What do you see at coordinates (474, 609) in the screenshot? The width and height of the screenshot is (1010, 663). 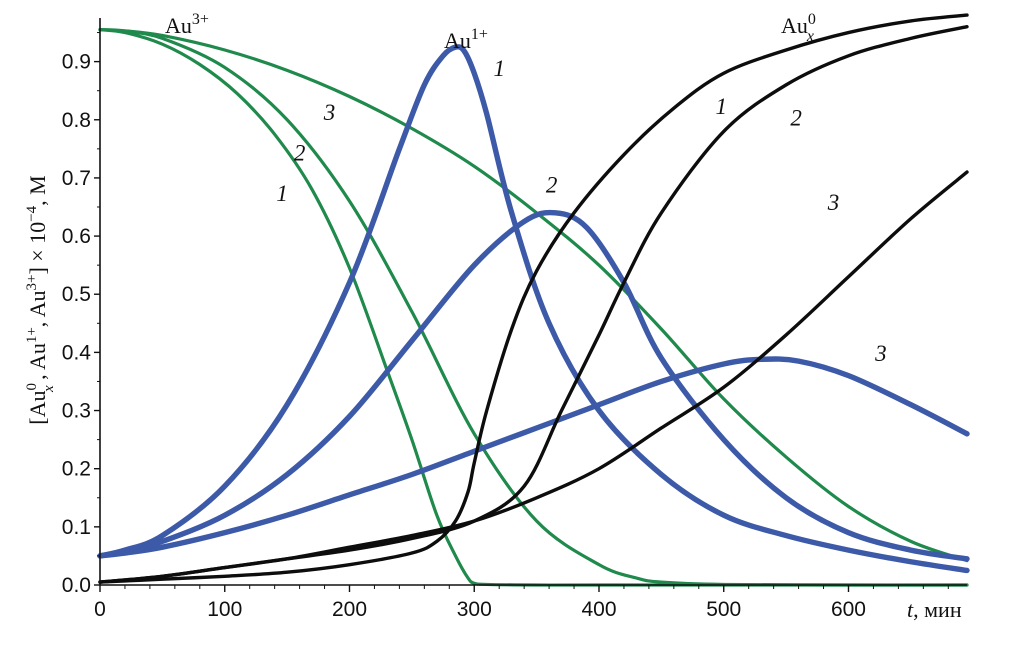 I see `x-tick-label: 300` at bounding box center [474, 609].